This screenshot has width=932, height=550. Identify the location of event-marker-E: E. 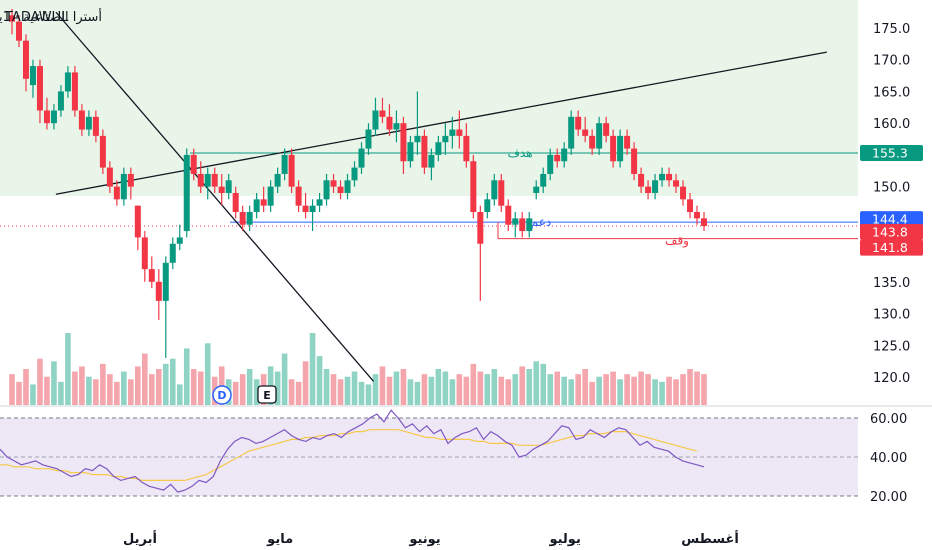
(267, 394).